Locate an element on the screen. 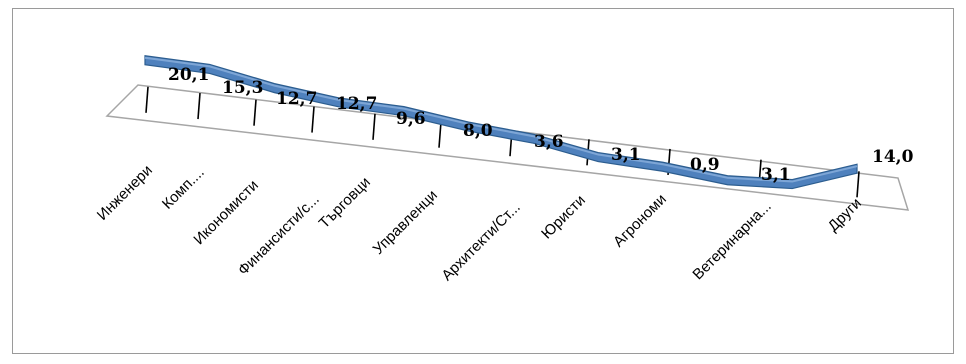 The width and height of the screenshot is (966, 364). category-label: Търговци is located at coordinates (345, 203).